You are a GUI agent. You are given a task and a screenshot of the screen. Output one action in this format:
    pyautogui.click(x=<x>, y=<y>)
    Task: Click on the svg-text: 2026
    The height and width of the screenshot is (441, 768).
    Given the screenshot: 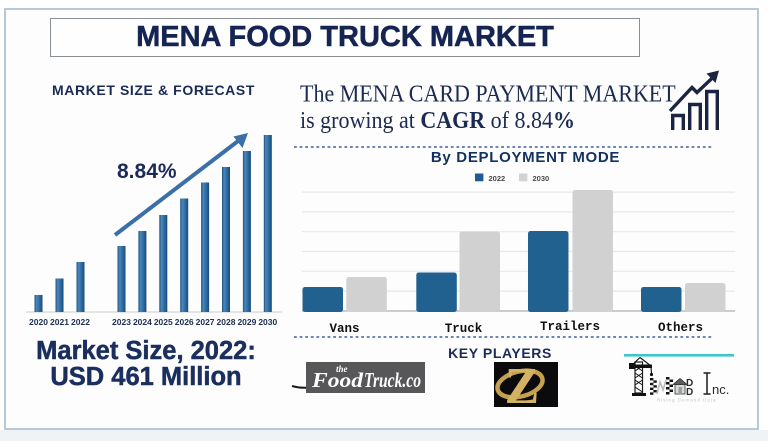 What is the action you would take?
    pyautogui.click(x=184, y=322)
    